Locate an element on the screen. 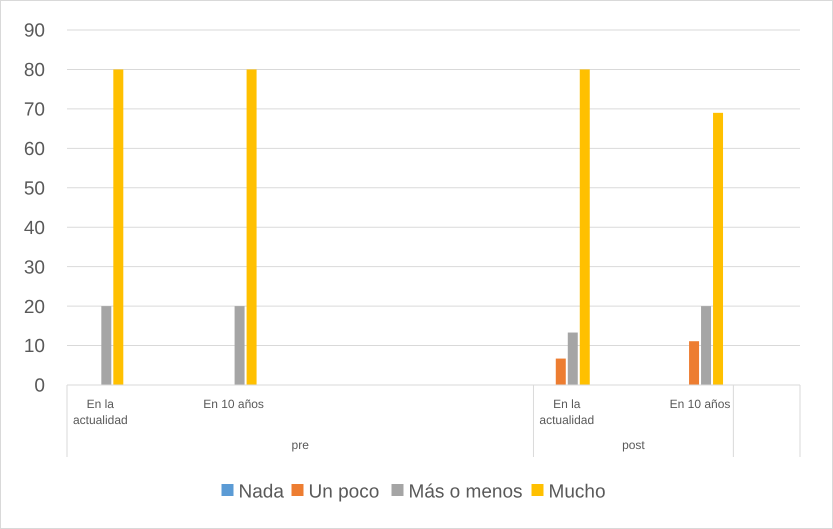  y-tick-label: 30 is located at coordinates (34, 267).